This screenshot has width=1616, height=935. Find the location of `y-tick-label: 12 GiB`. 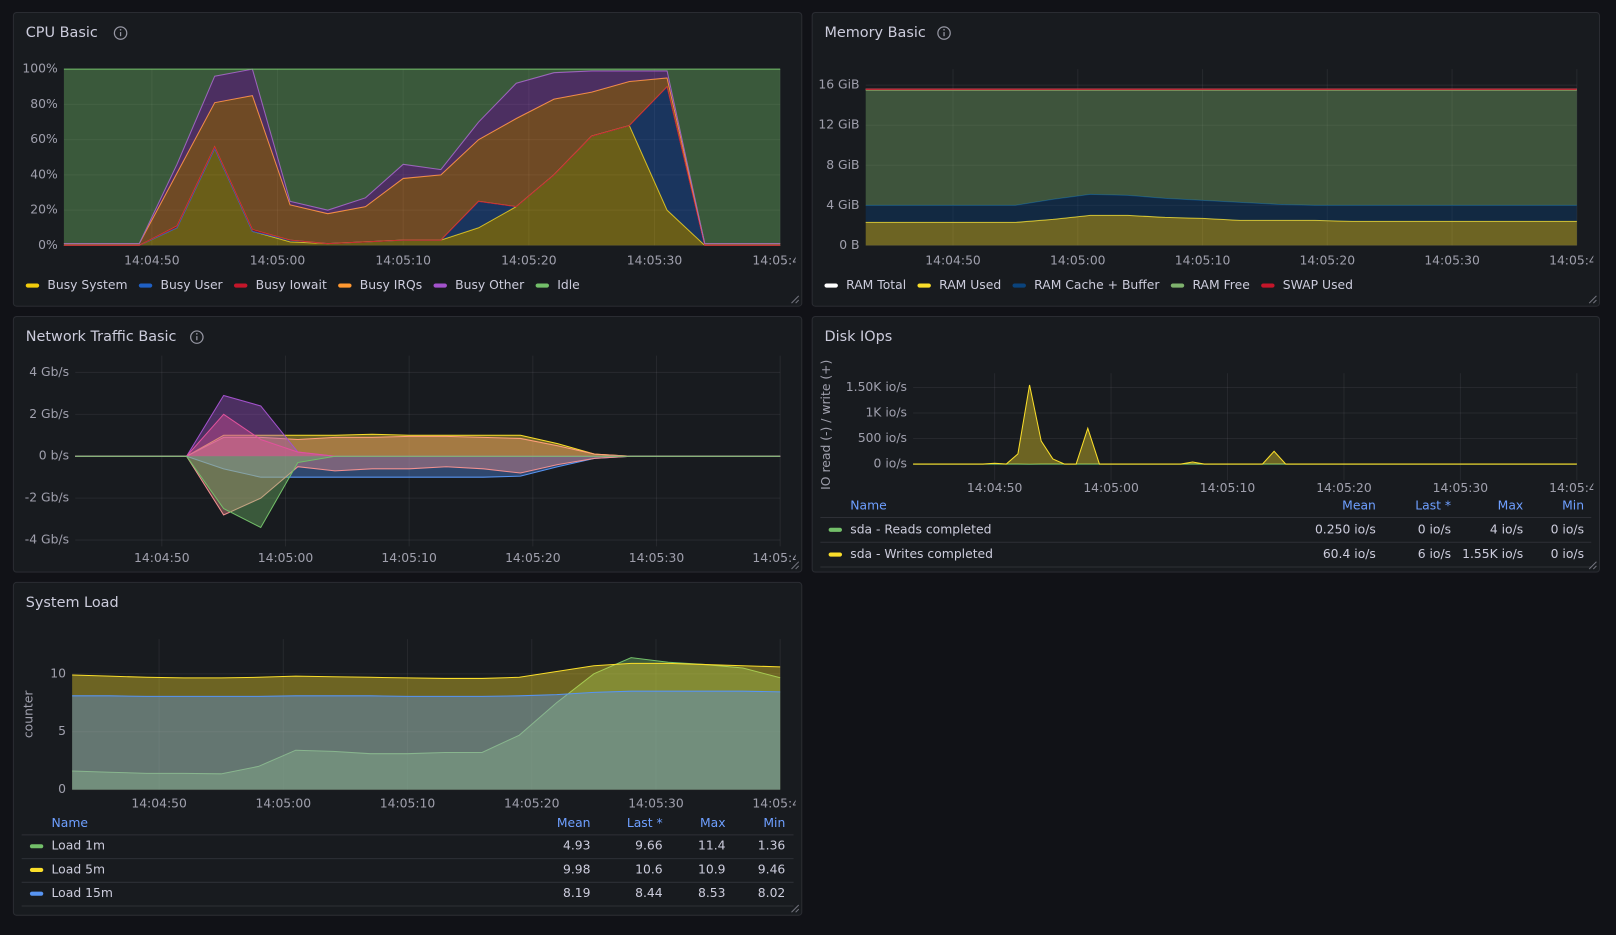

y-tick-label: 12 GiB is located at coordinates (838, 125).